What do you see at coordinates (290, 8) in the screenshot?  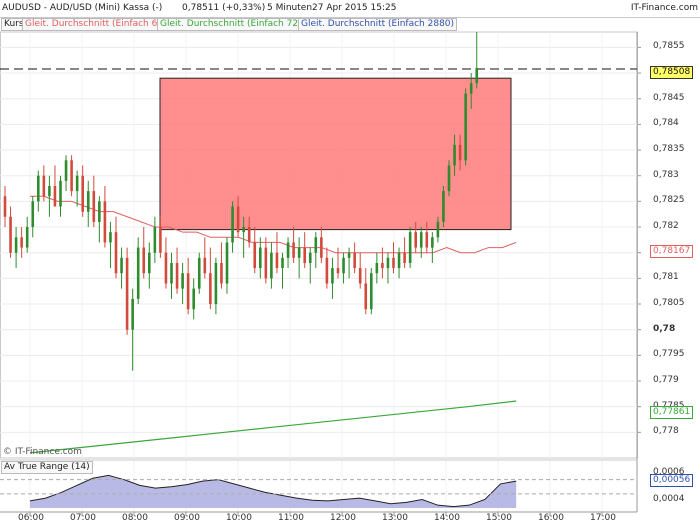 I see `interval-label: 5 Minuten` at bounding box center [290, 8].